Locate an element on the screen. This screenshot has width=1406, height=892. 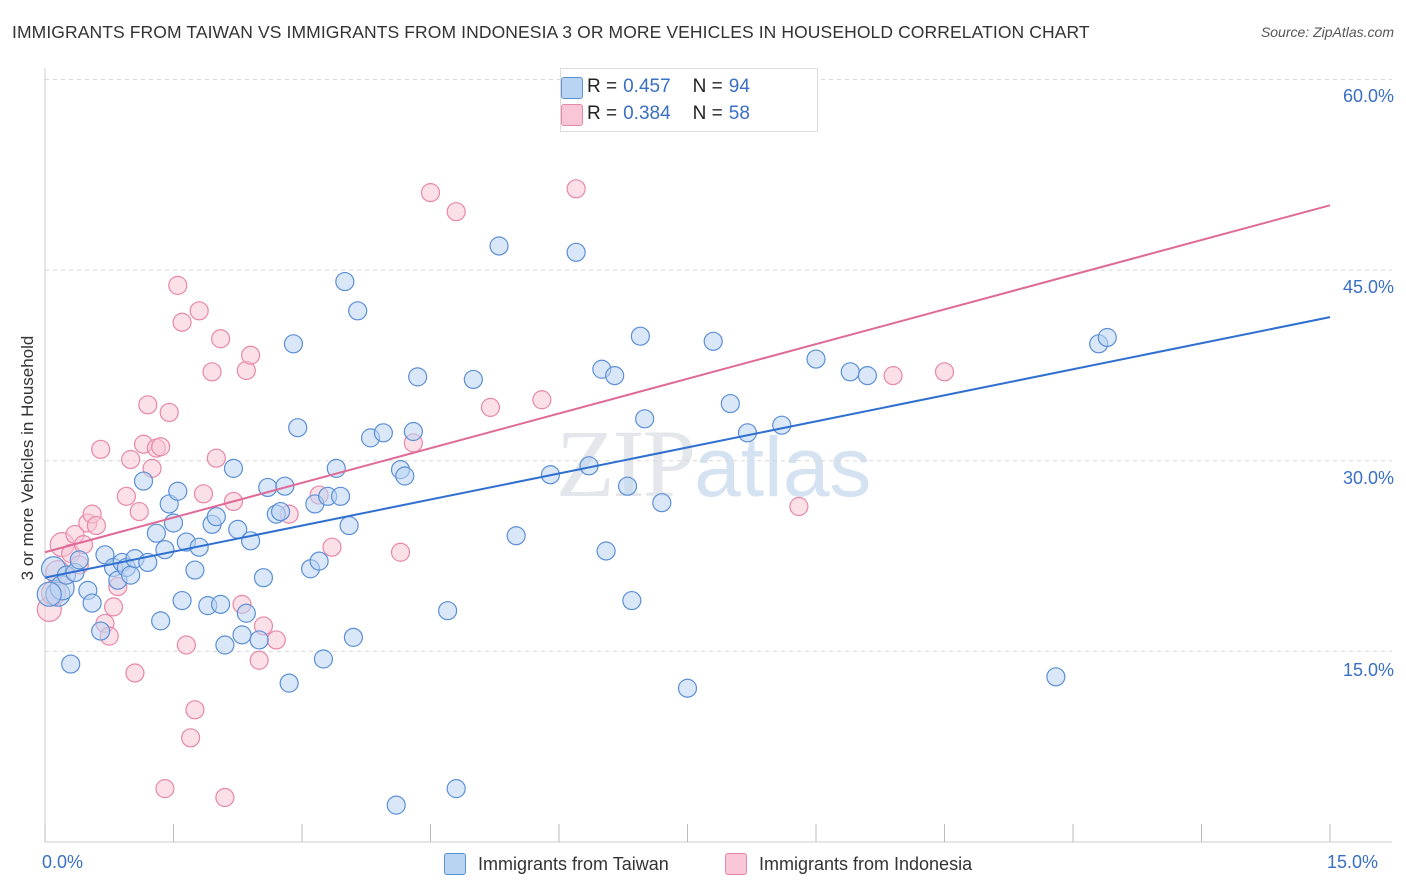
legend-item-taiwan: Immigrants from Taiwan is located at coordinates (556, 864).